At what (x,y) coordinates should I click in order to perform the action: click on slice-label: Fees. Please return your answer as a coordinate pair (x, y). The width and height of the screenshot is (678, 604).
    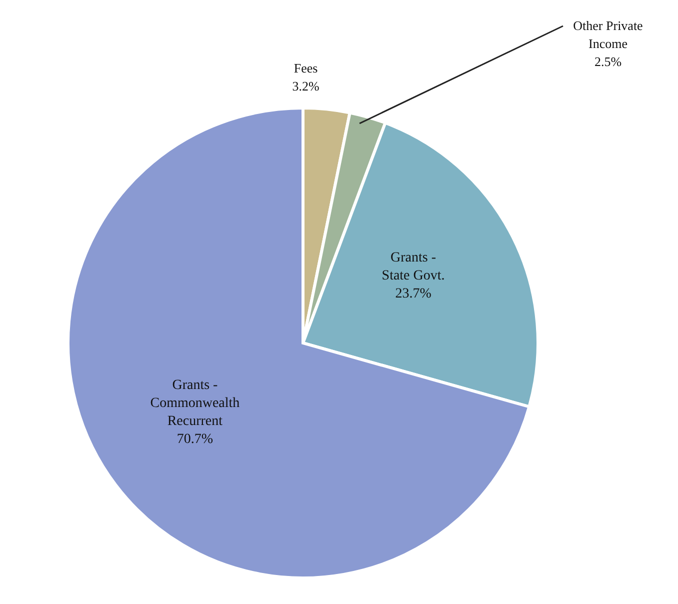
    Looking at the image, I should click on (306, 68).